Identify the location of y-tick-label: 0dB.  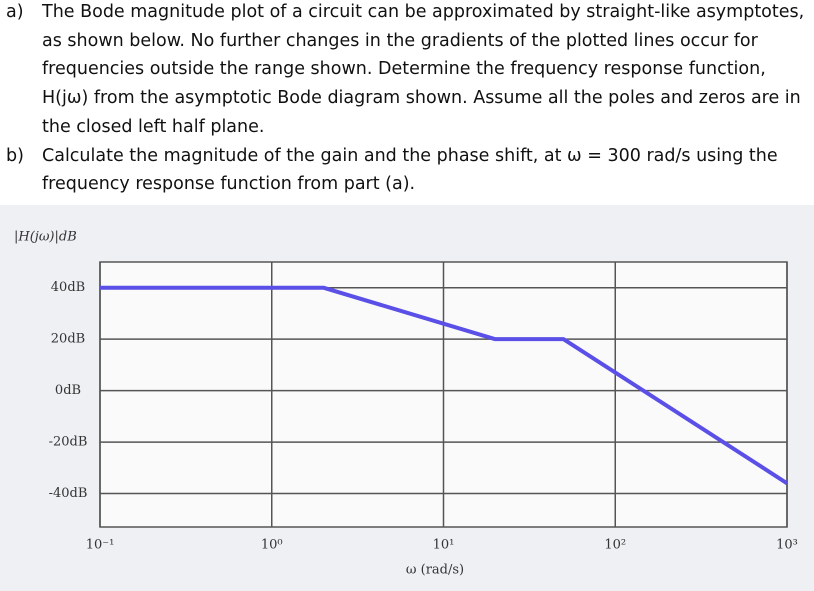
(68, 390).